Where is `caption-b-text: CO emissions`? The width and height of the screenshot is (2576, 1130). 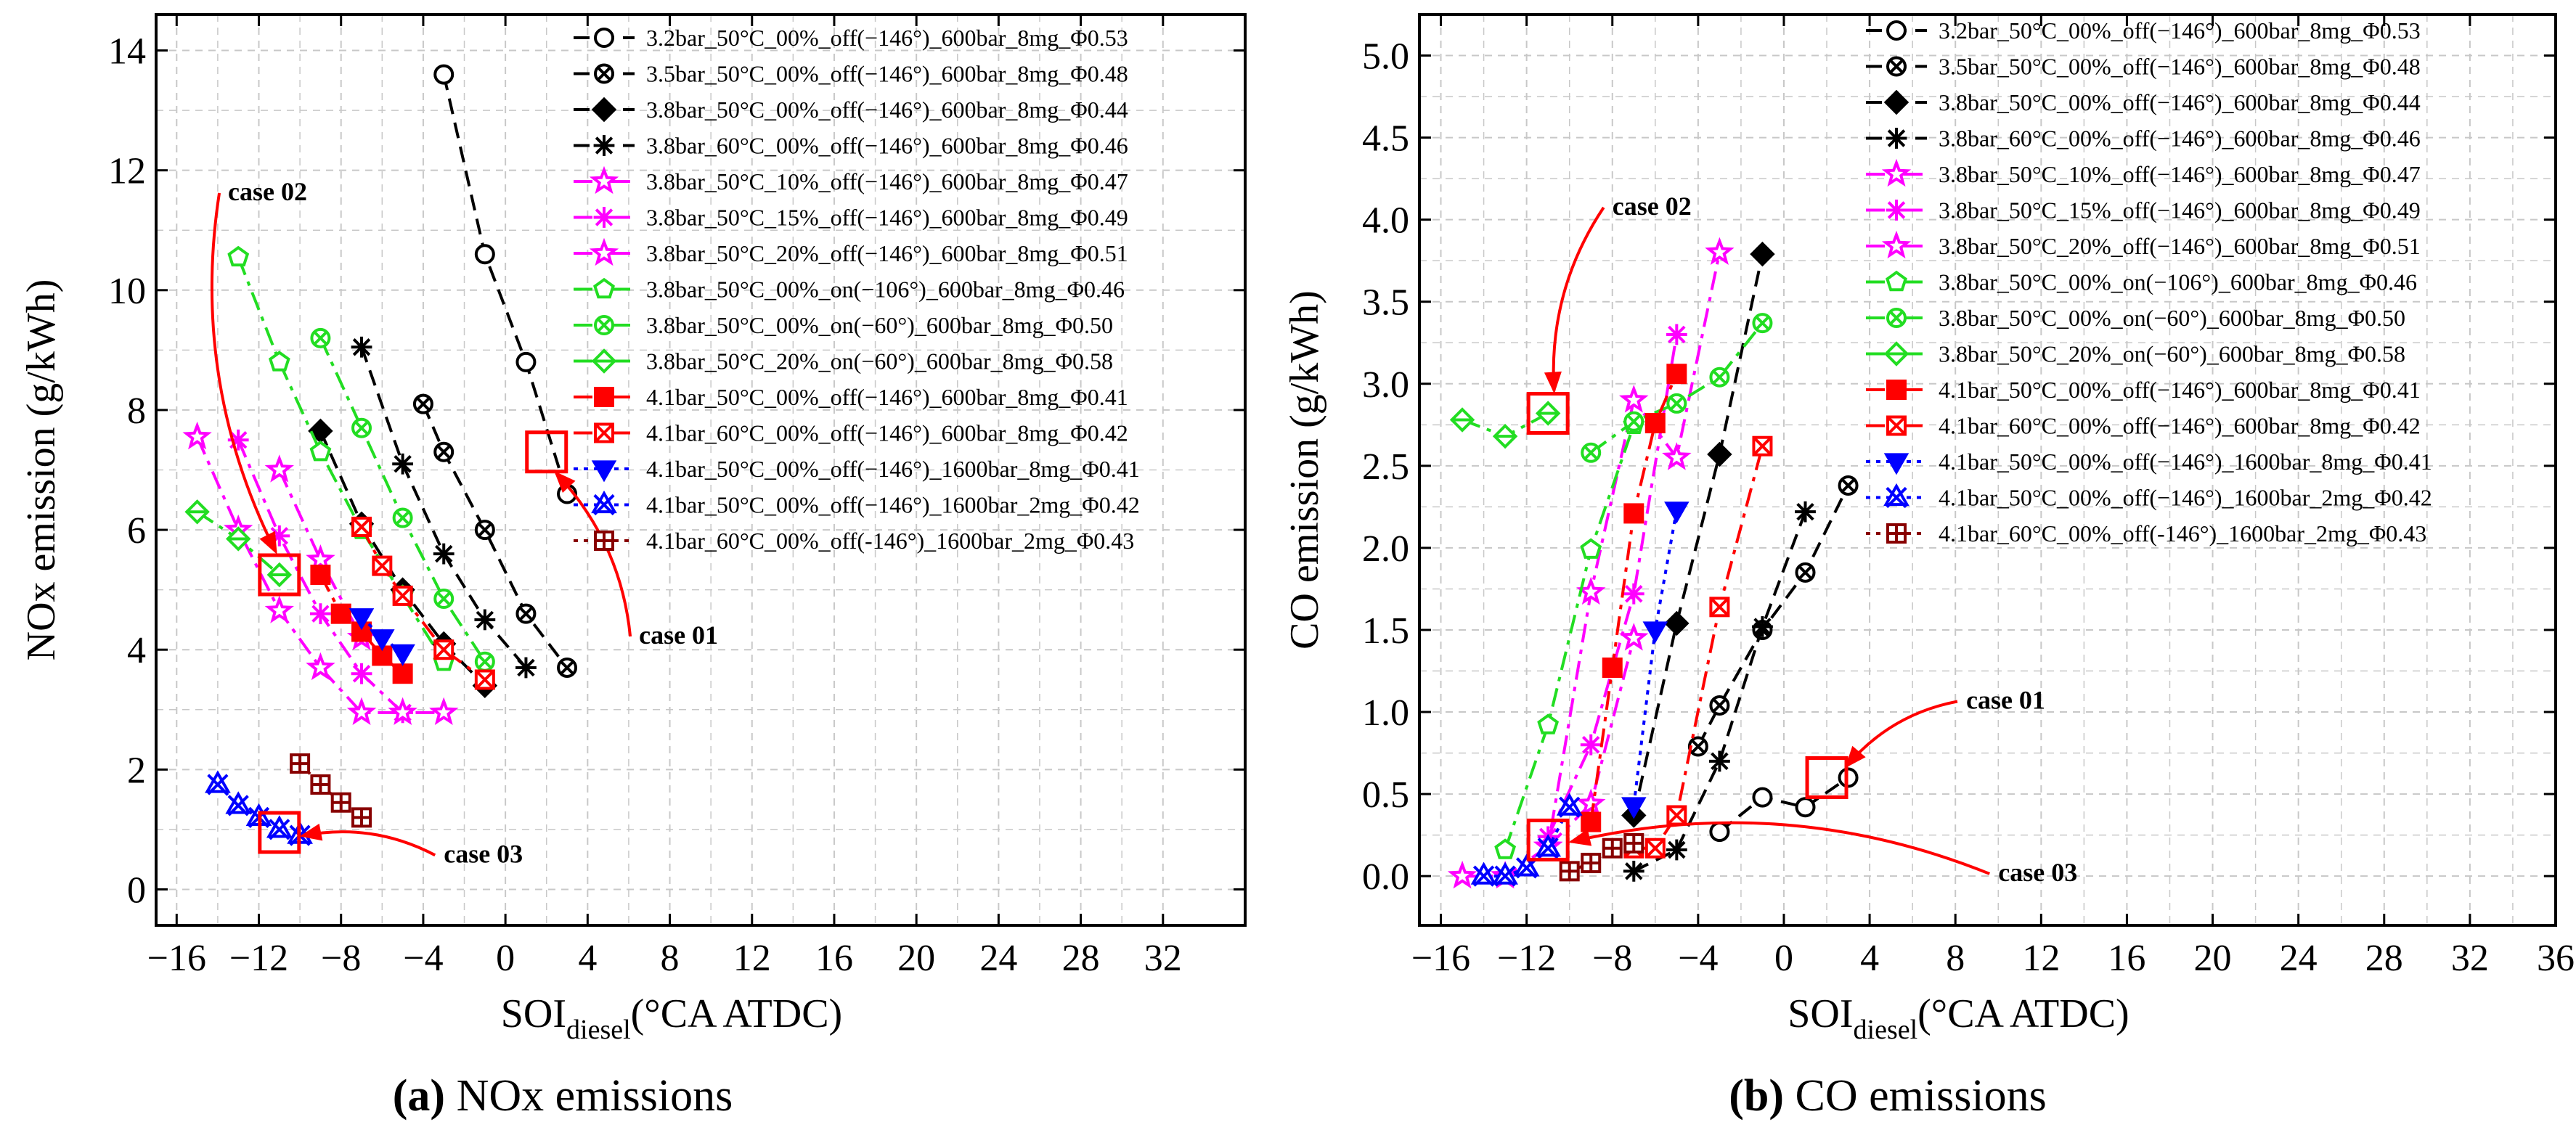
caption-b-text: CO emissions is located at coordinates (1915, 1096).